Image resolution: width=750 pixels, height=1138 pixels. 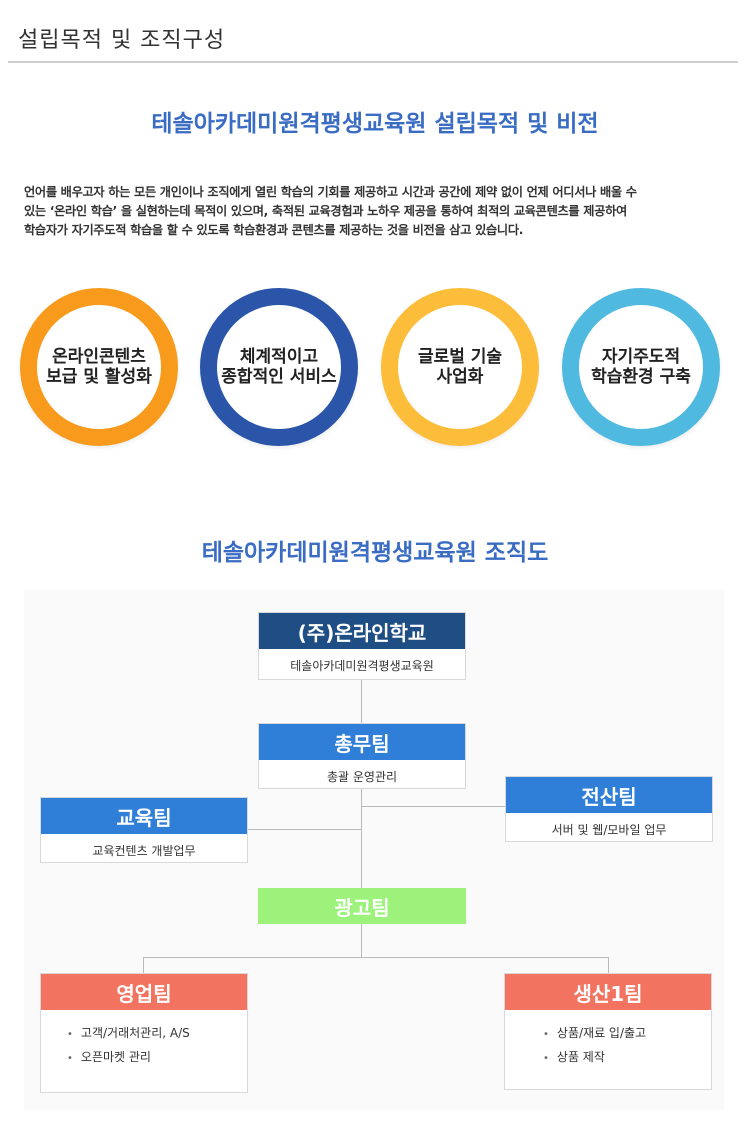 What do you see at coordinates (362, 631) in the screenshot?
I see `company-name: (주)온라인학교` at bounding box center [362, 631].